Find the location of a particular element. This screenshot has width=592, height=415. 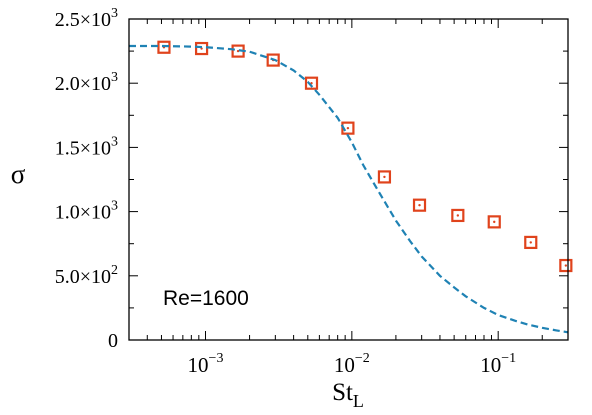

y-tick-label: 5.0×10² is located at coordinates (86, 275).